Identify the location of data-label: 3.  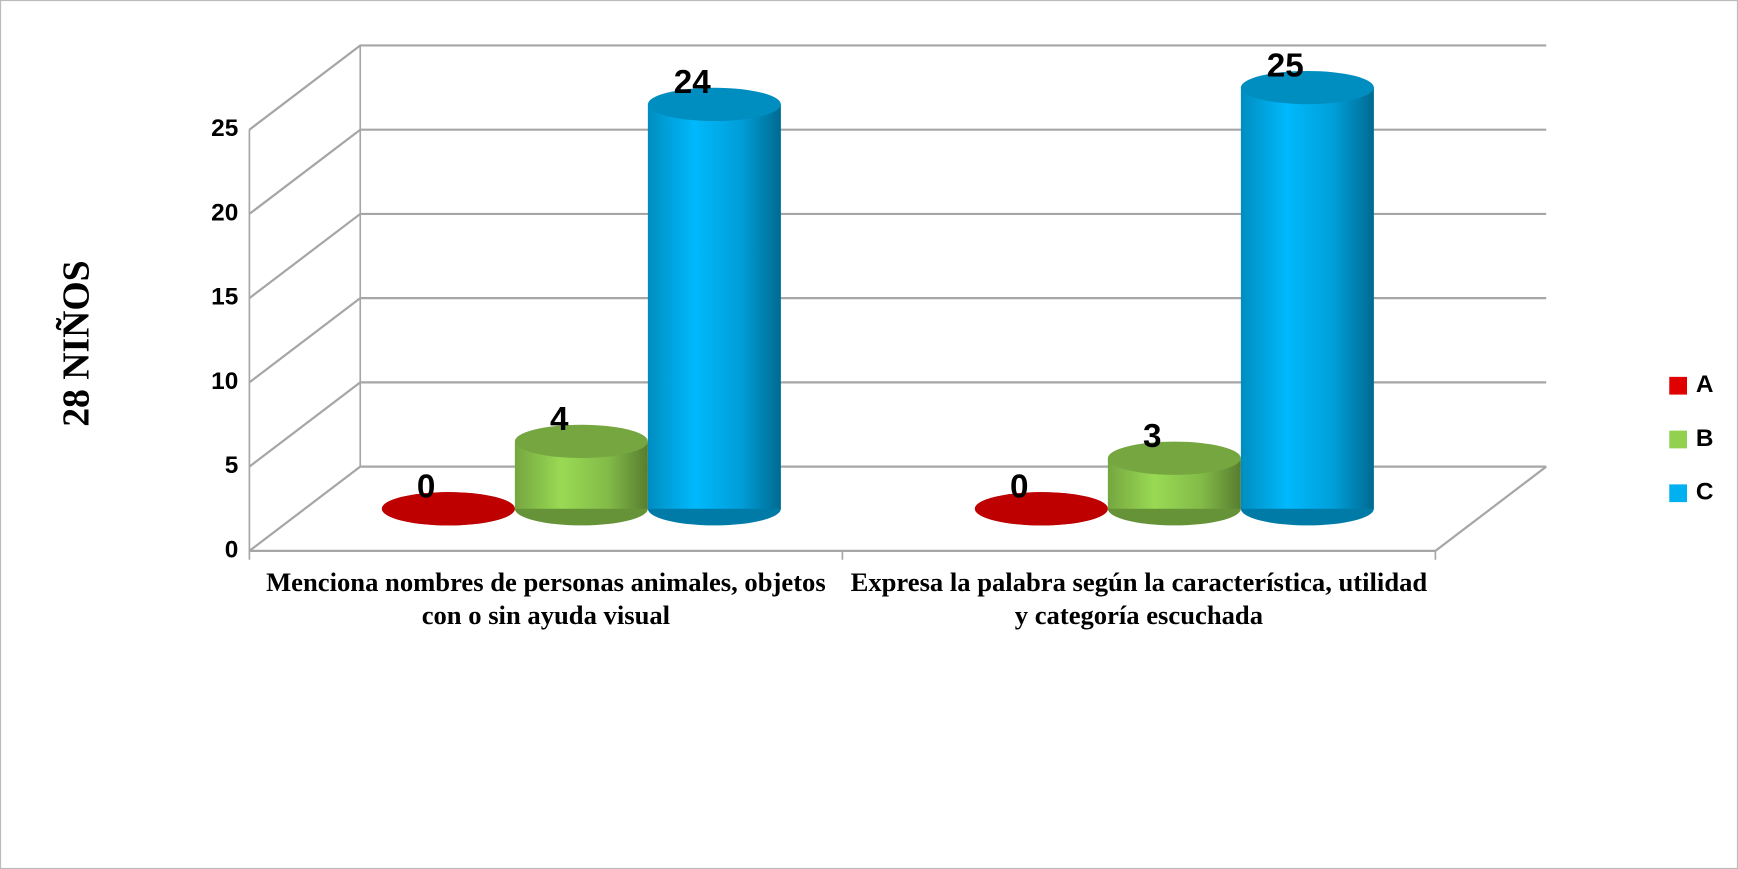
(1152, 436).